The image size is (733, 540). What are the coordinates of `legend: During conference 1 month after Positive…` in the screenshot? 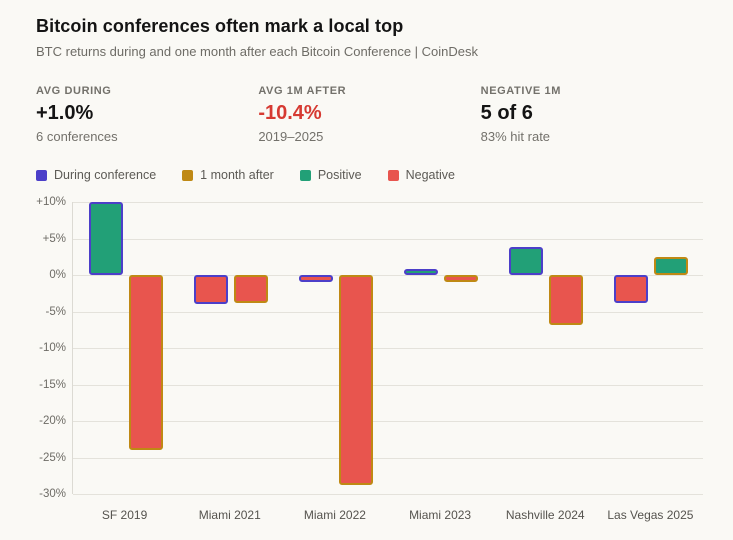 It's located at (369, 175).